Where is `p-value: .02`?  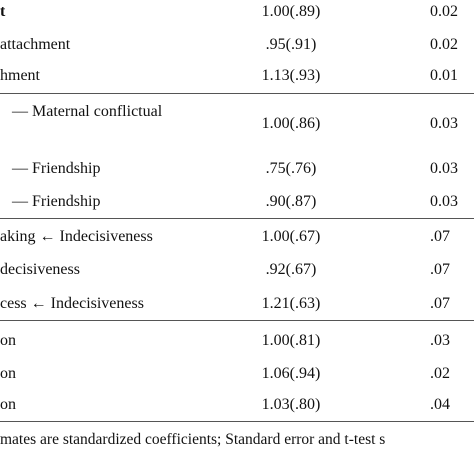 p-value: .02 is located at coordinates (440, 373).